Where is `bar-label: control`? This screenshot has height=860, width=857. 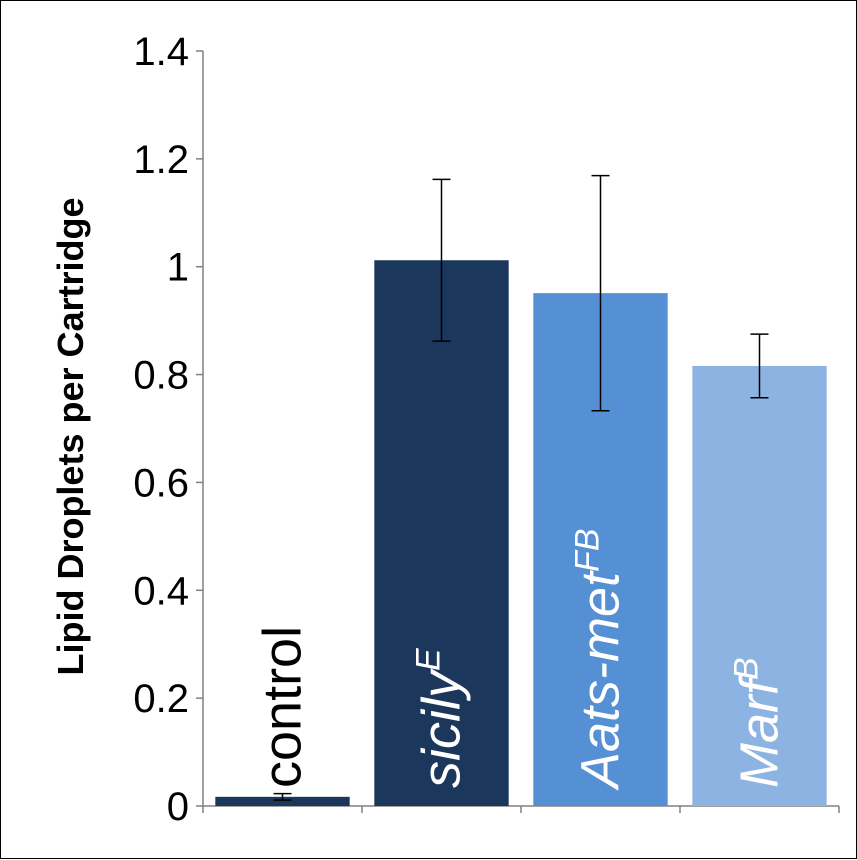
bar-label: control is located at coordinates (283, 707).